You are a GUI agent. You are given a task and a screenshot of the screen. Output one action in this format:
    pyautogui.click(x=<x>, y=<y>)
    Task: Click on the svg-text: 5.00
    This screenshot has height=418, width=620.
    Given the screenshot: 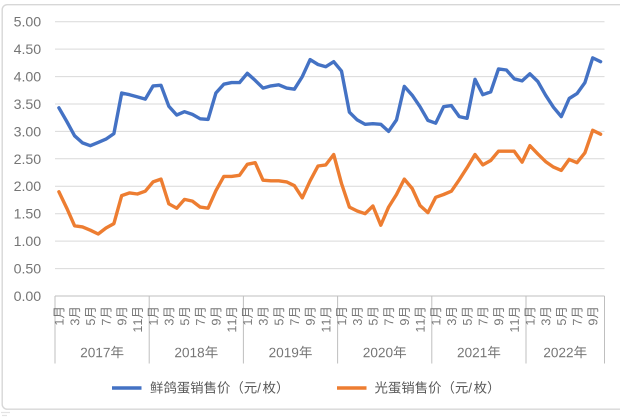 What is the action you would take?
    pyautogui.click(x=28, y=23)
    